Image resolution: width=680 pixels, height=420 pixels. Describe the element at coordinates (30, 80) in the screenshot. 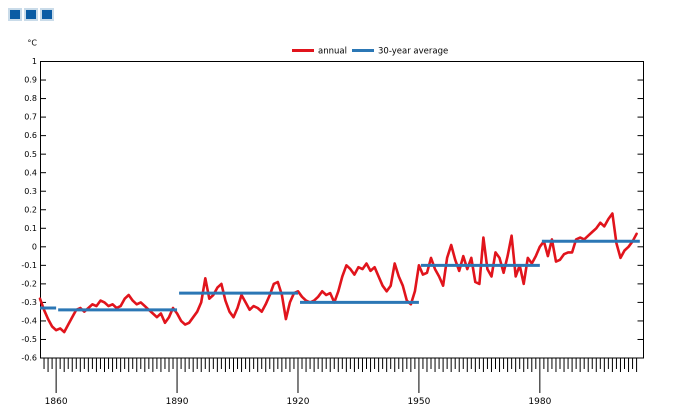

I see `y-axis-label: 0.9` at that location.